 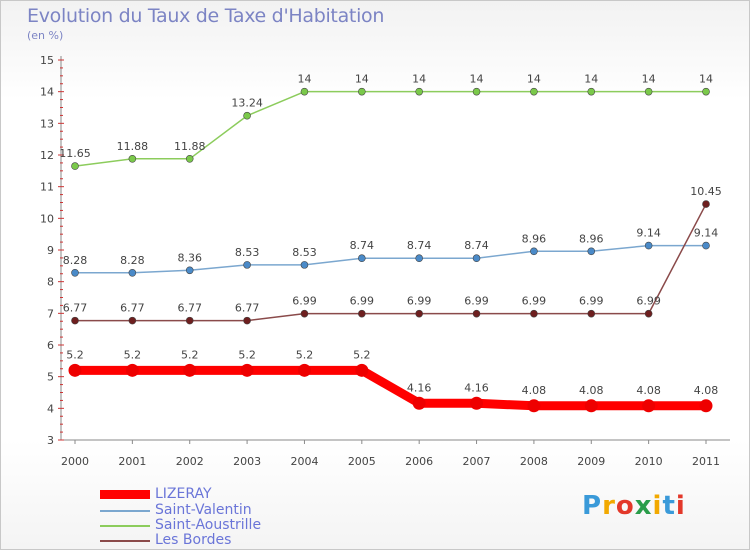 What do you see at coordinates (47, 92) in the screenshot?
I see `y-tick-label: 14` at bounding box center [47, 92].